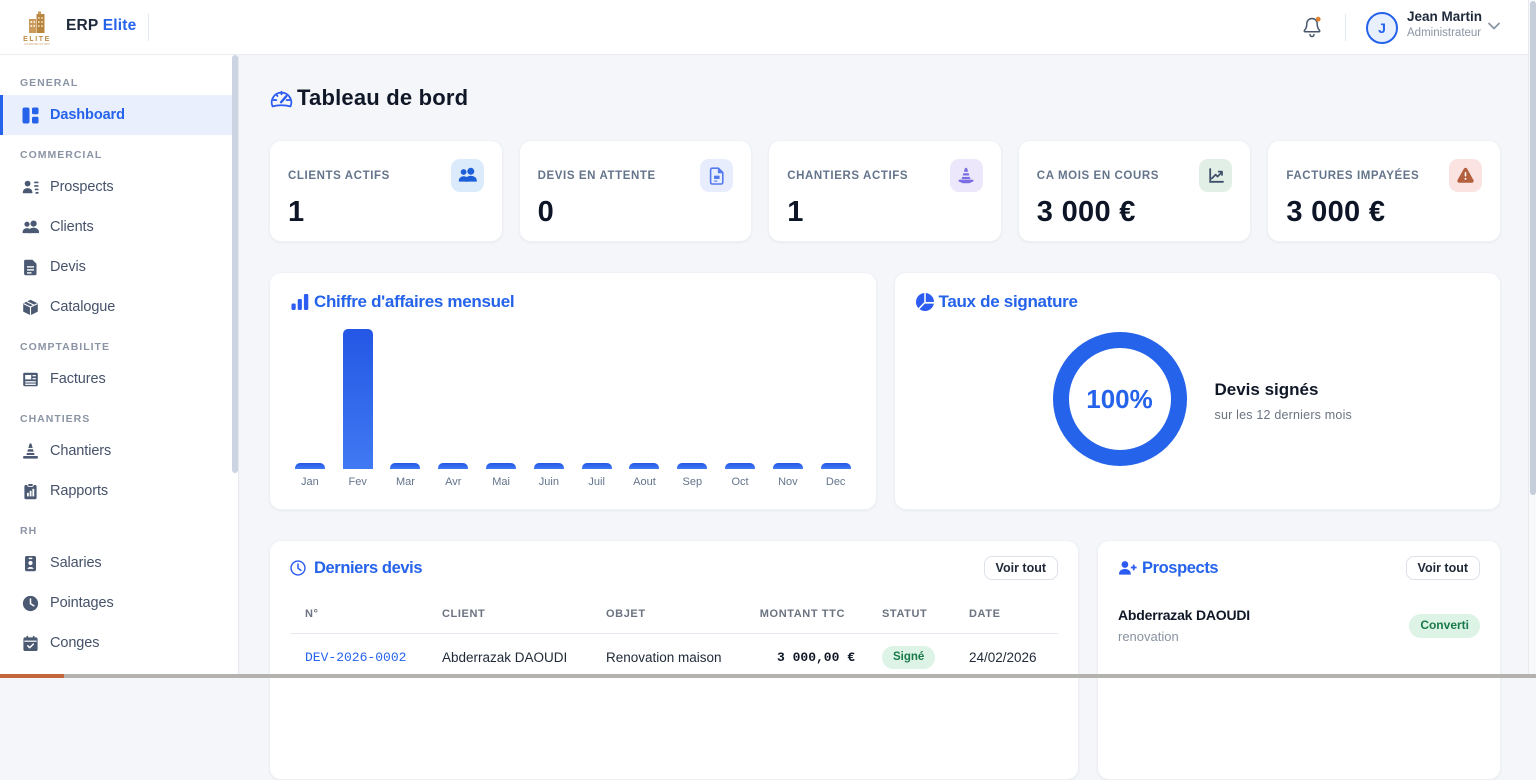 The height and width of the screenshot is (780, 1536). What do you see at coordinates (37, 39) in the screenshot?
I see `svg-text: ELITE` at bounding box center [37, 39].